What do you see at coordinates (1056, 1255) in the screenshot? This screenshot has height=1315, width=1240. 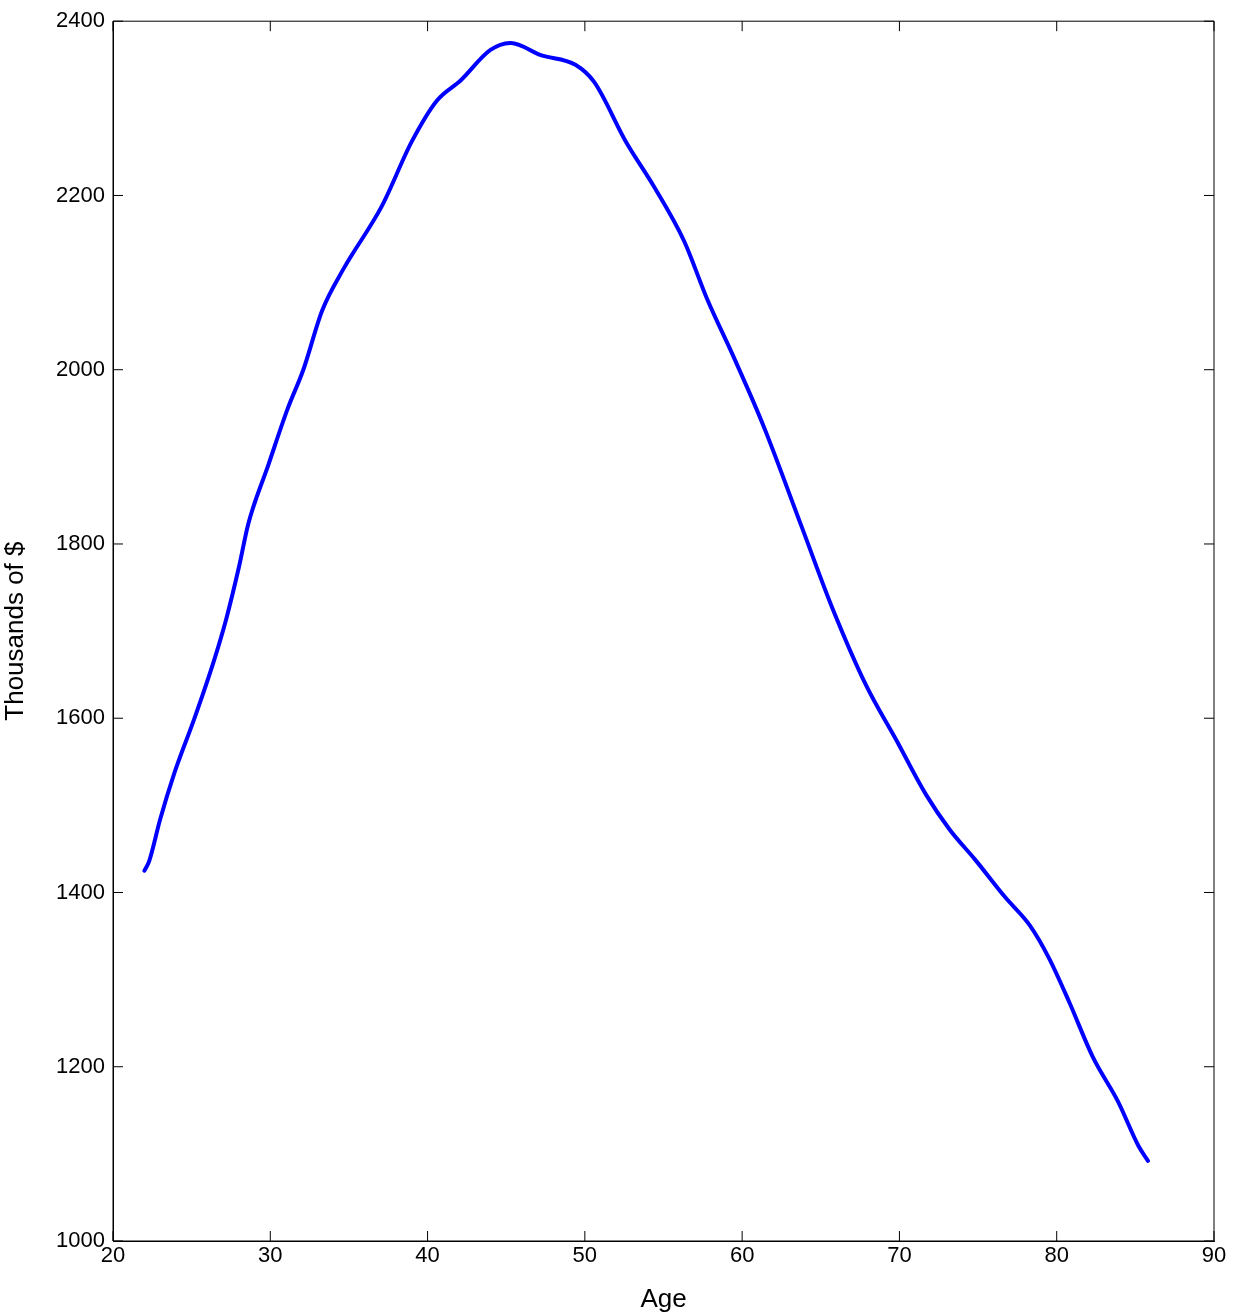 I see `x-tick-label: 80` at bounding box center [1056, 1255].